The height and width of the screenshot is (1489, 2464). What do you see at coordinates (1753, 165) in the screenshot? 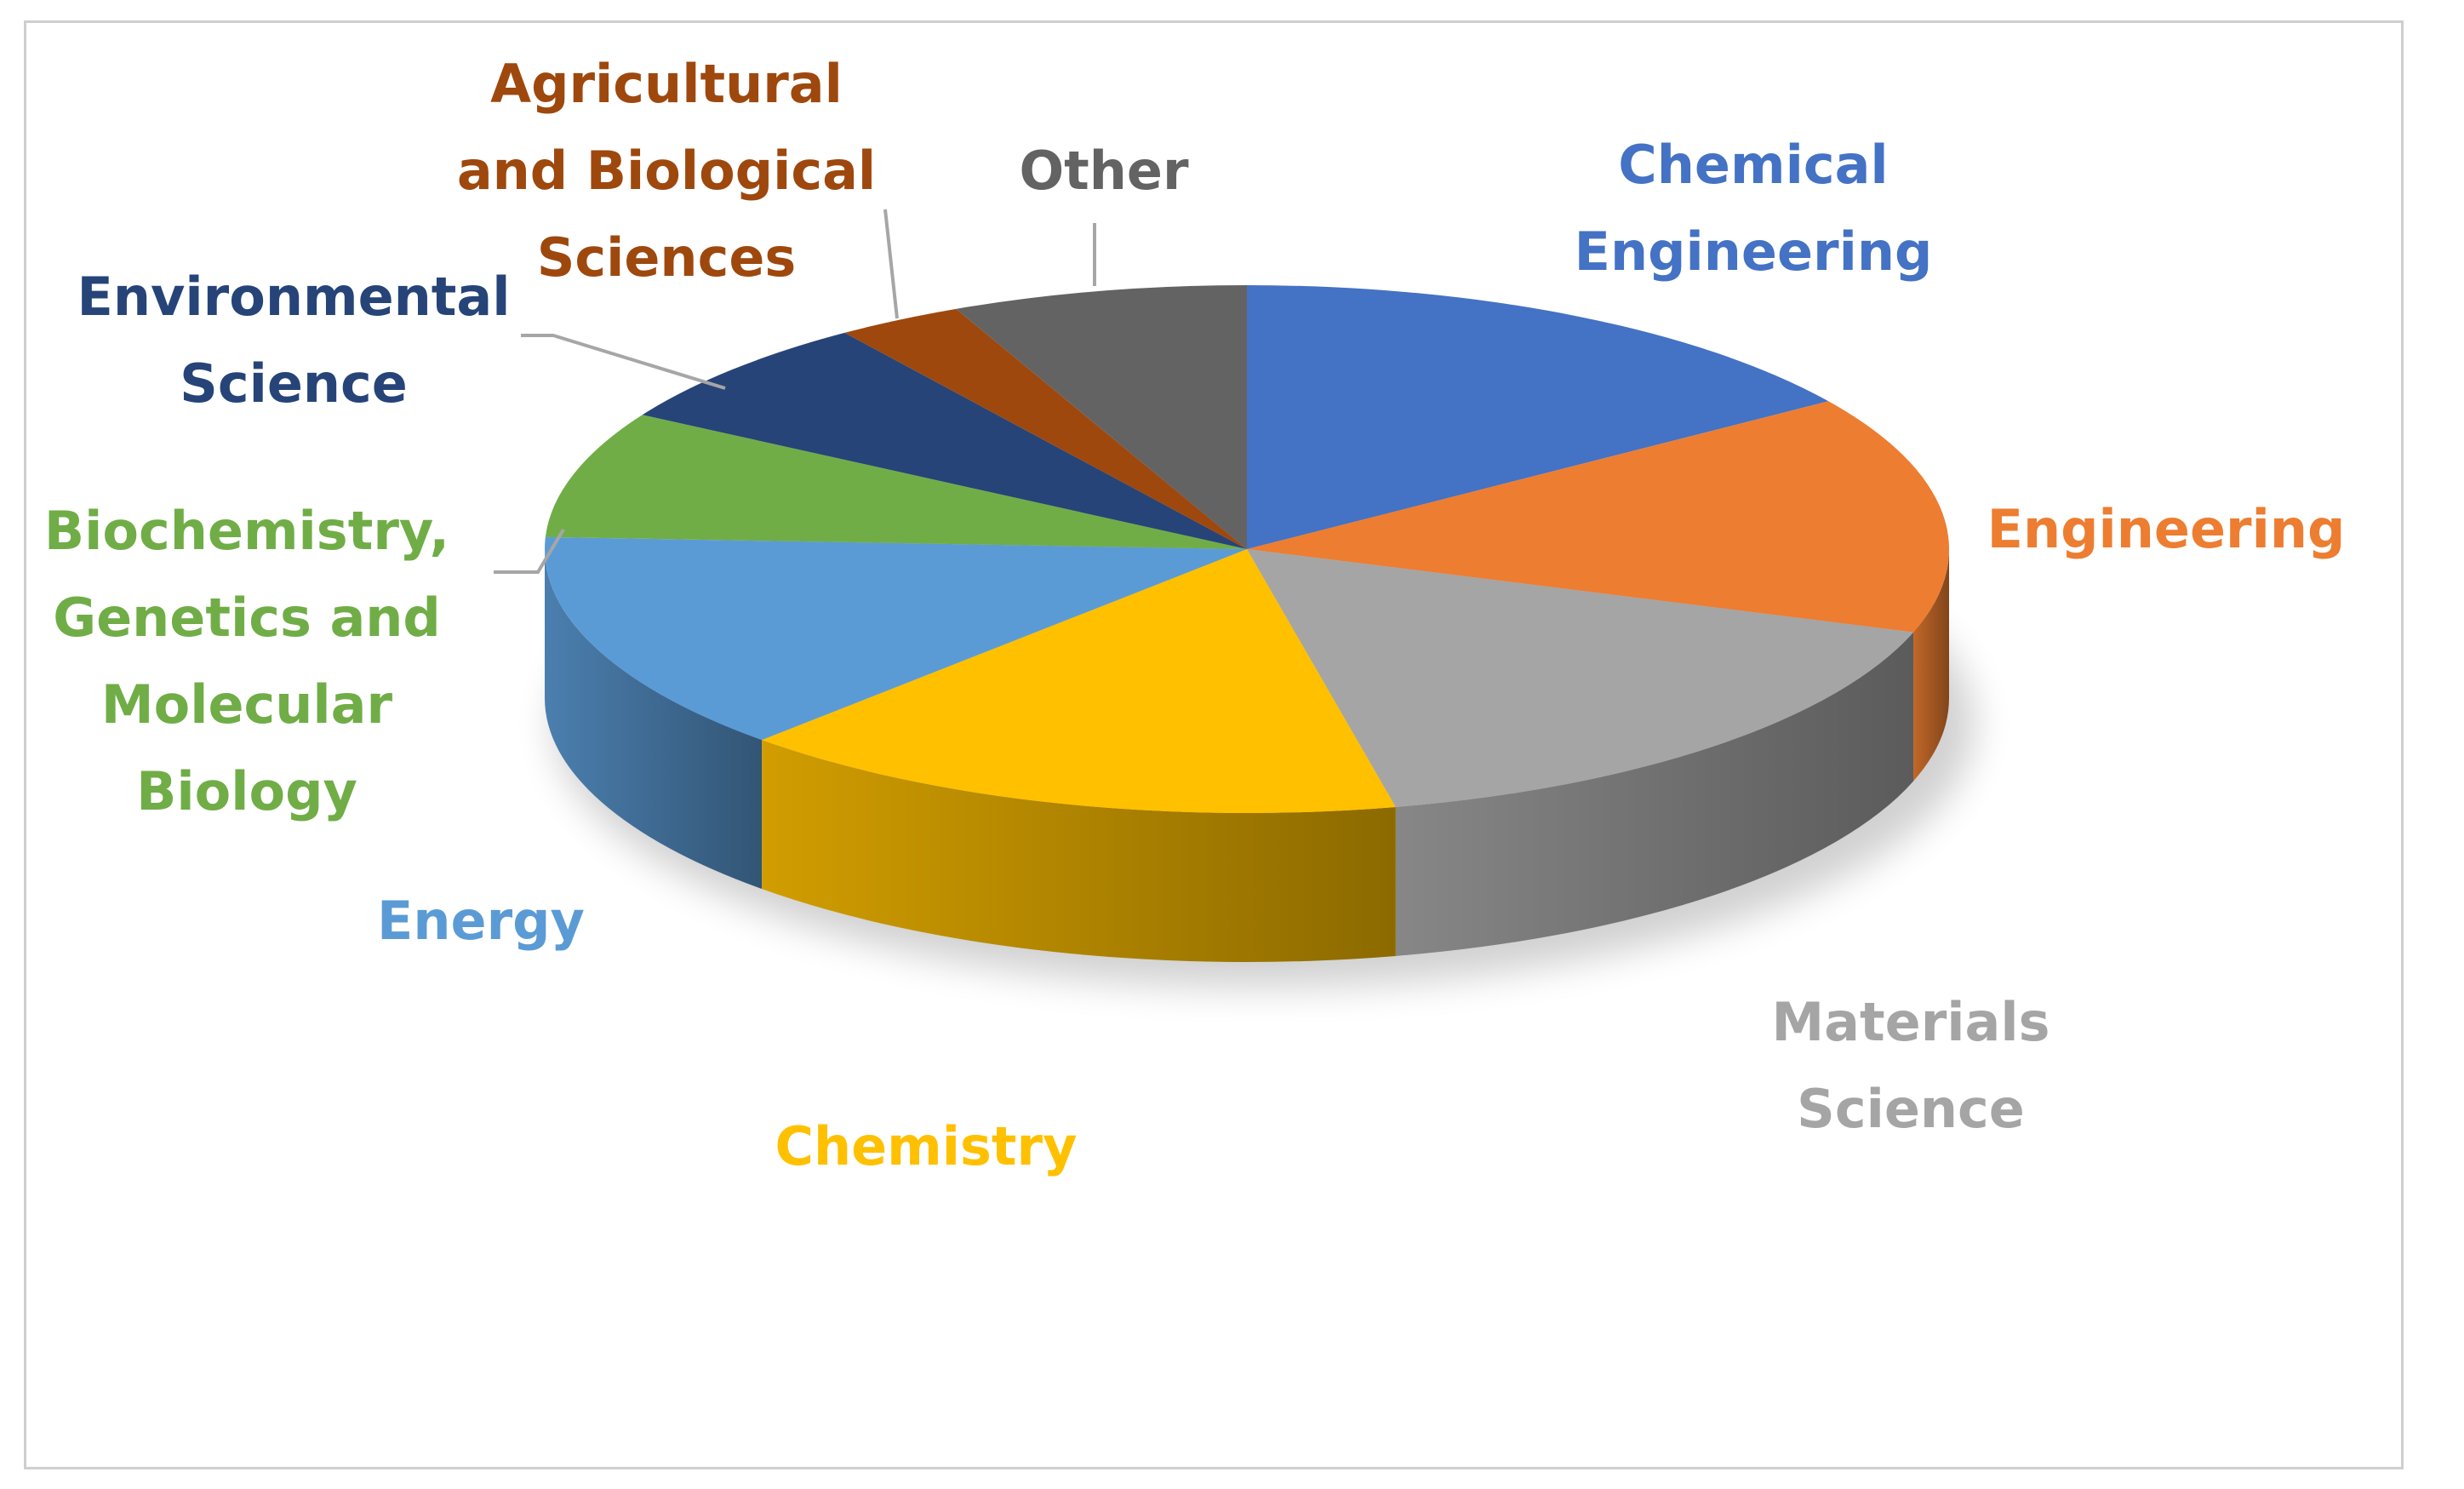
I see `slice-label-0-line-0: Chemical` at bounding box center [1753, 165].